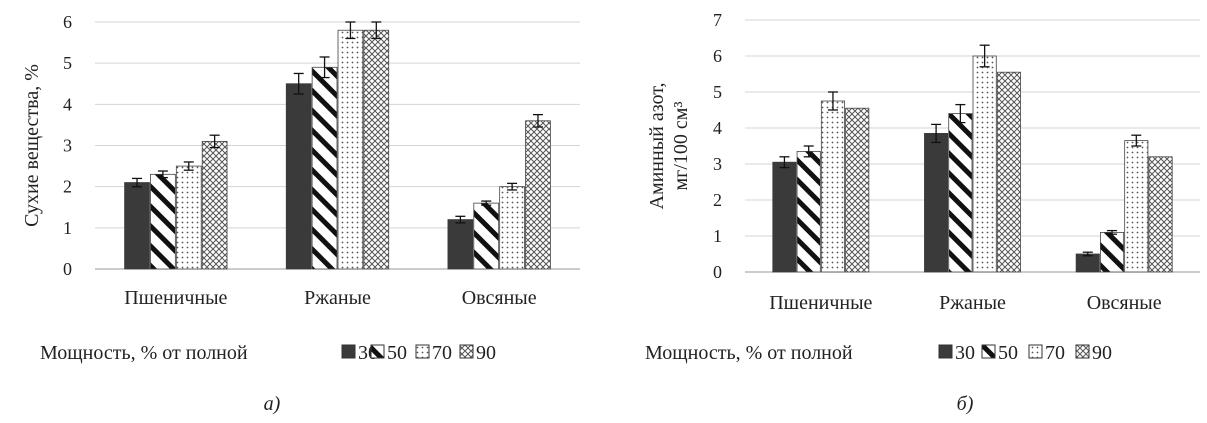 This screenshot has height=423, width=1207. I want to click on legend-label-30: 30, so click(965, 353).